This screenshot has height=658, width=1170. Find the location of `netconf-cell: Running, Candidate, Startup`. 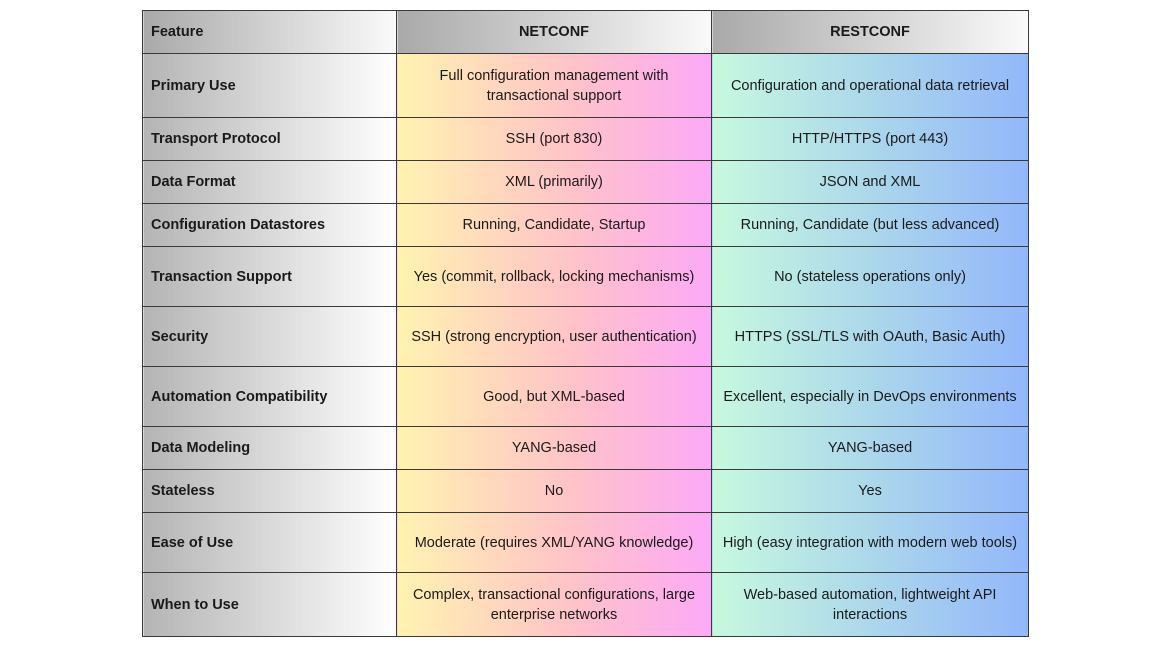

netconf-cell: Running, Candidate, Startup is located at coordinates (554, 225).